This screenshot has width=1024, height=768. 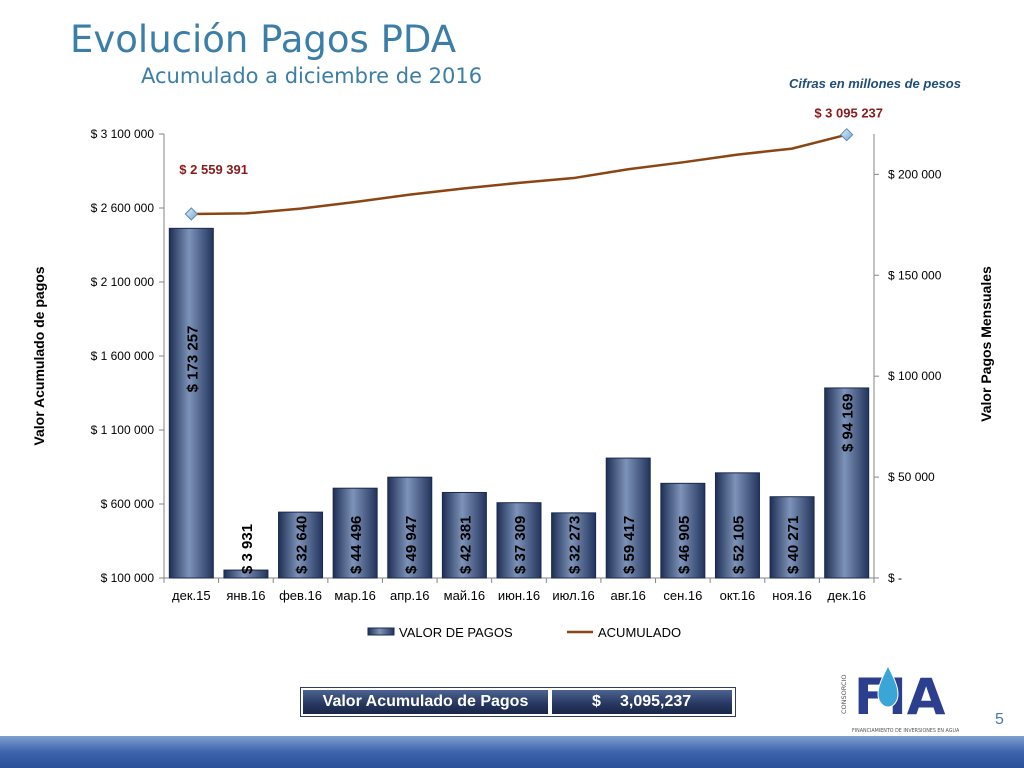 I want to click on x-tick-label: июн.16, so click(x=519, y=595).